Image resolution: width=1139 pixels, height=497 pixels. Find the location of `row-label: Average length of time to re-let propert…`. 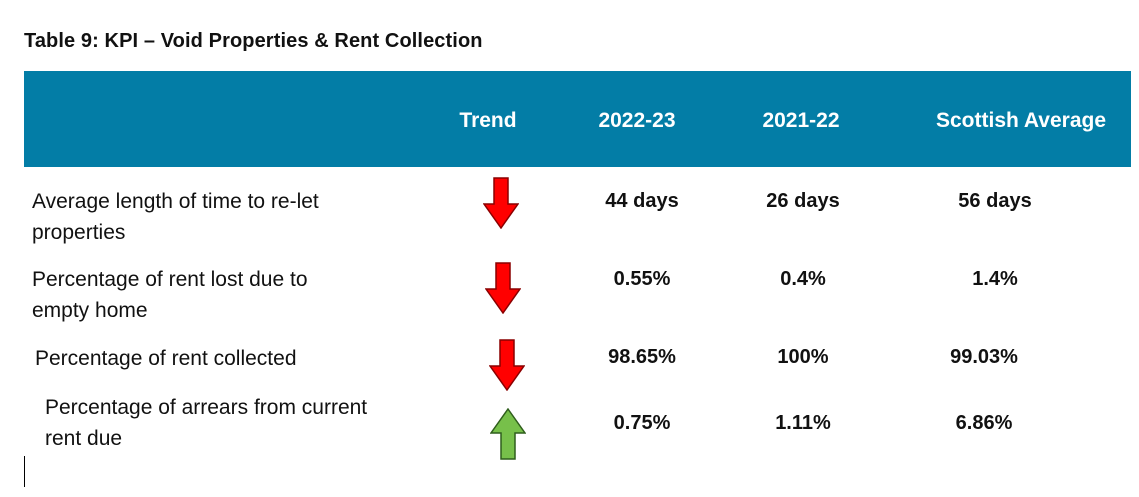

row-label: Average length of time to re-let propert… is located at coordinates (175, 217).